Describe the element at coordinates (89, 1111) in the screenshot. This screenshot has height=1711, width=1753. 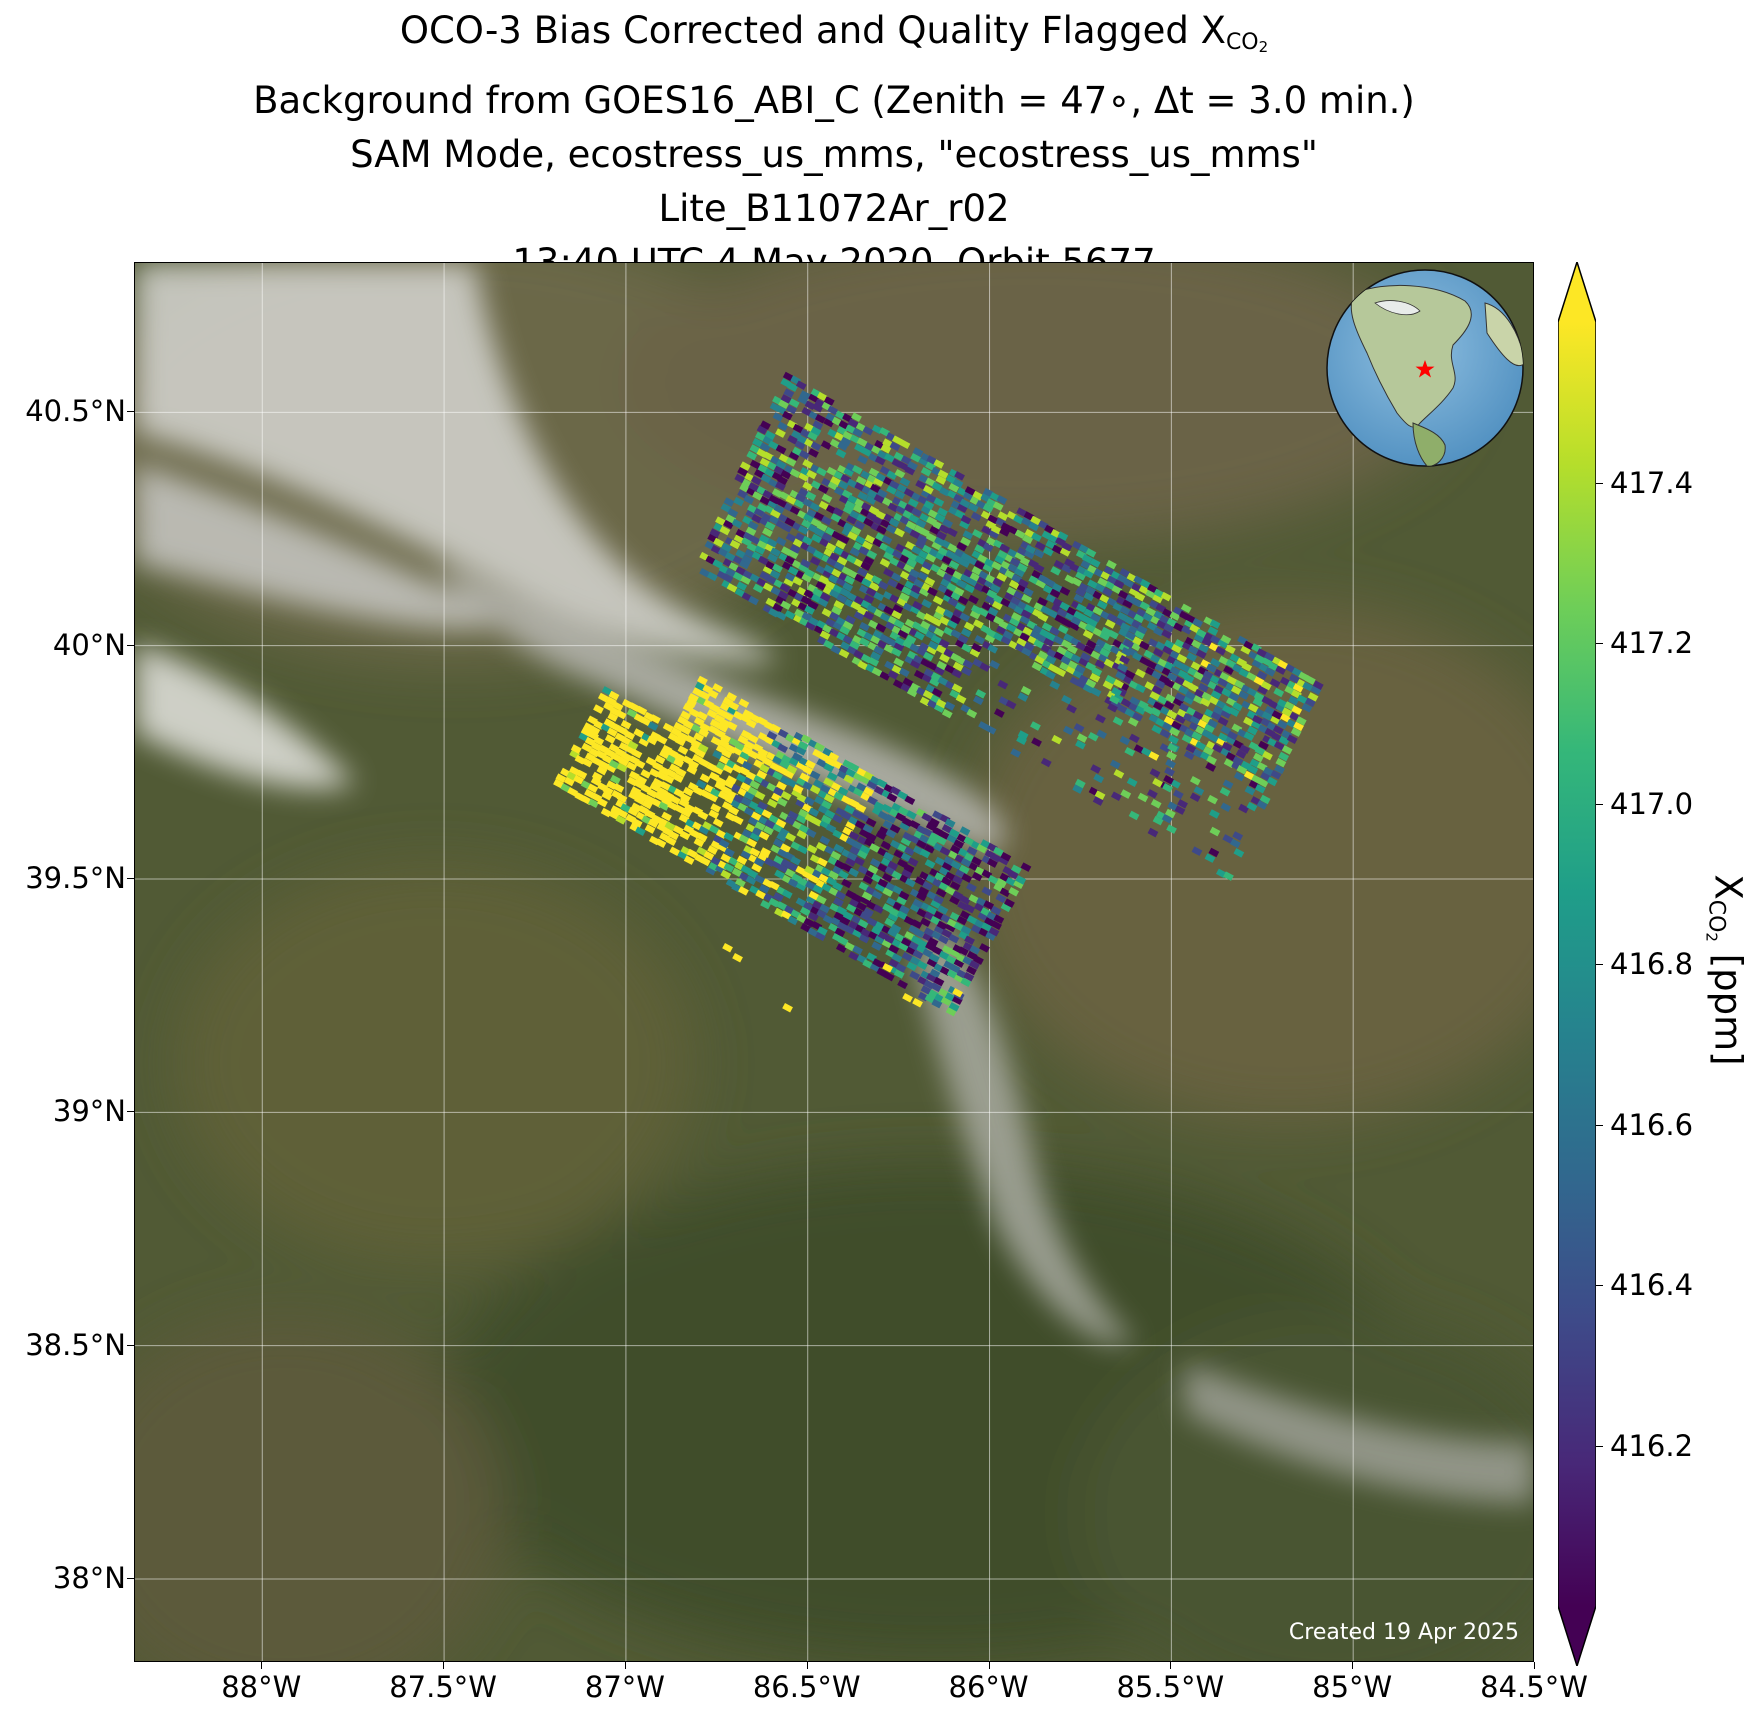
I see `lat-tick-label: 39°N` at that location.